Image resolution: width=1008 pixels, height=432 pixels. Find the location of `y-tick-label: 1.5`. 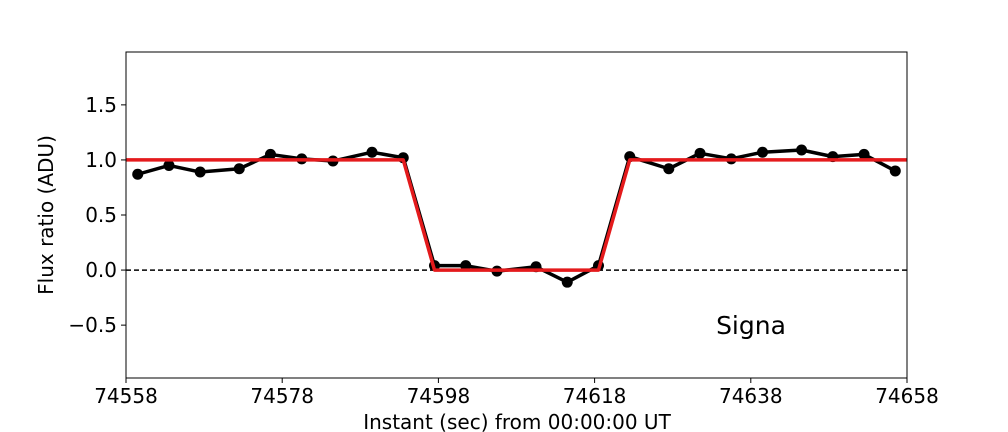

y-tick-label: 1.5 is located at coordinates (101, 105).